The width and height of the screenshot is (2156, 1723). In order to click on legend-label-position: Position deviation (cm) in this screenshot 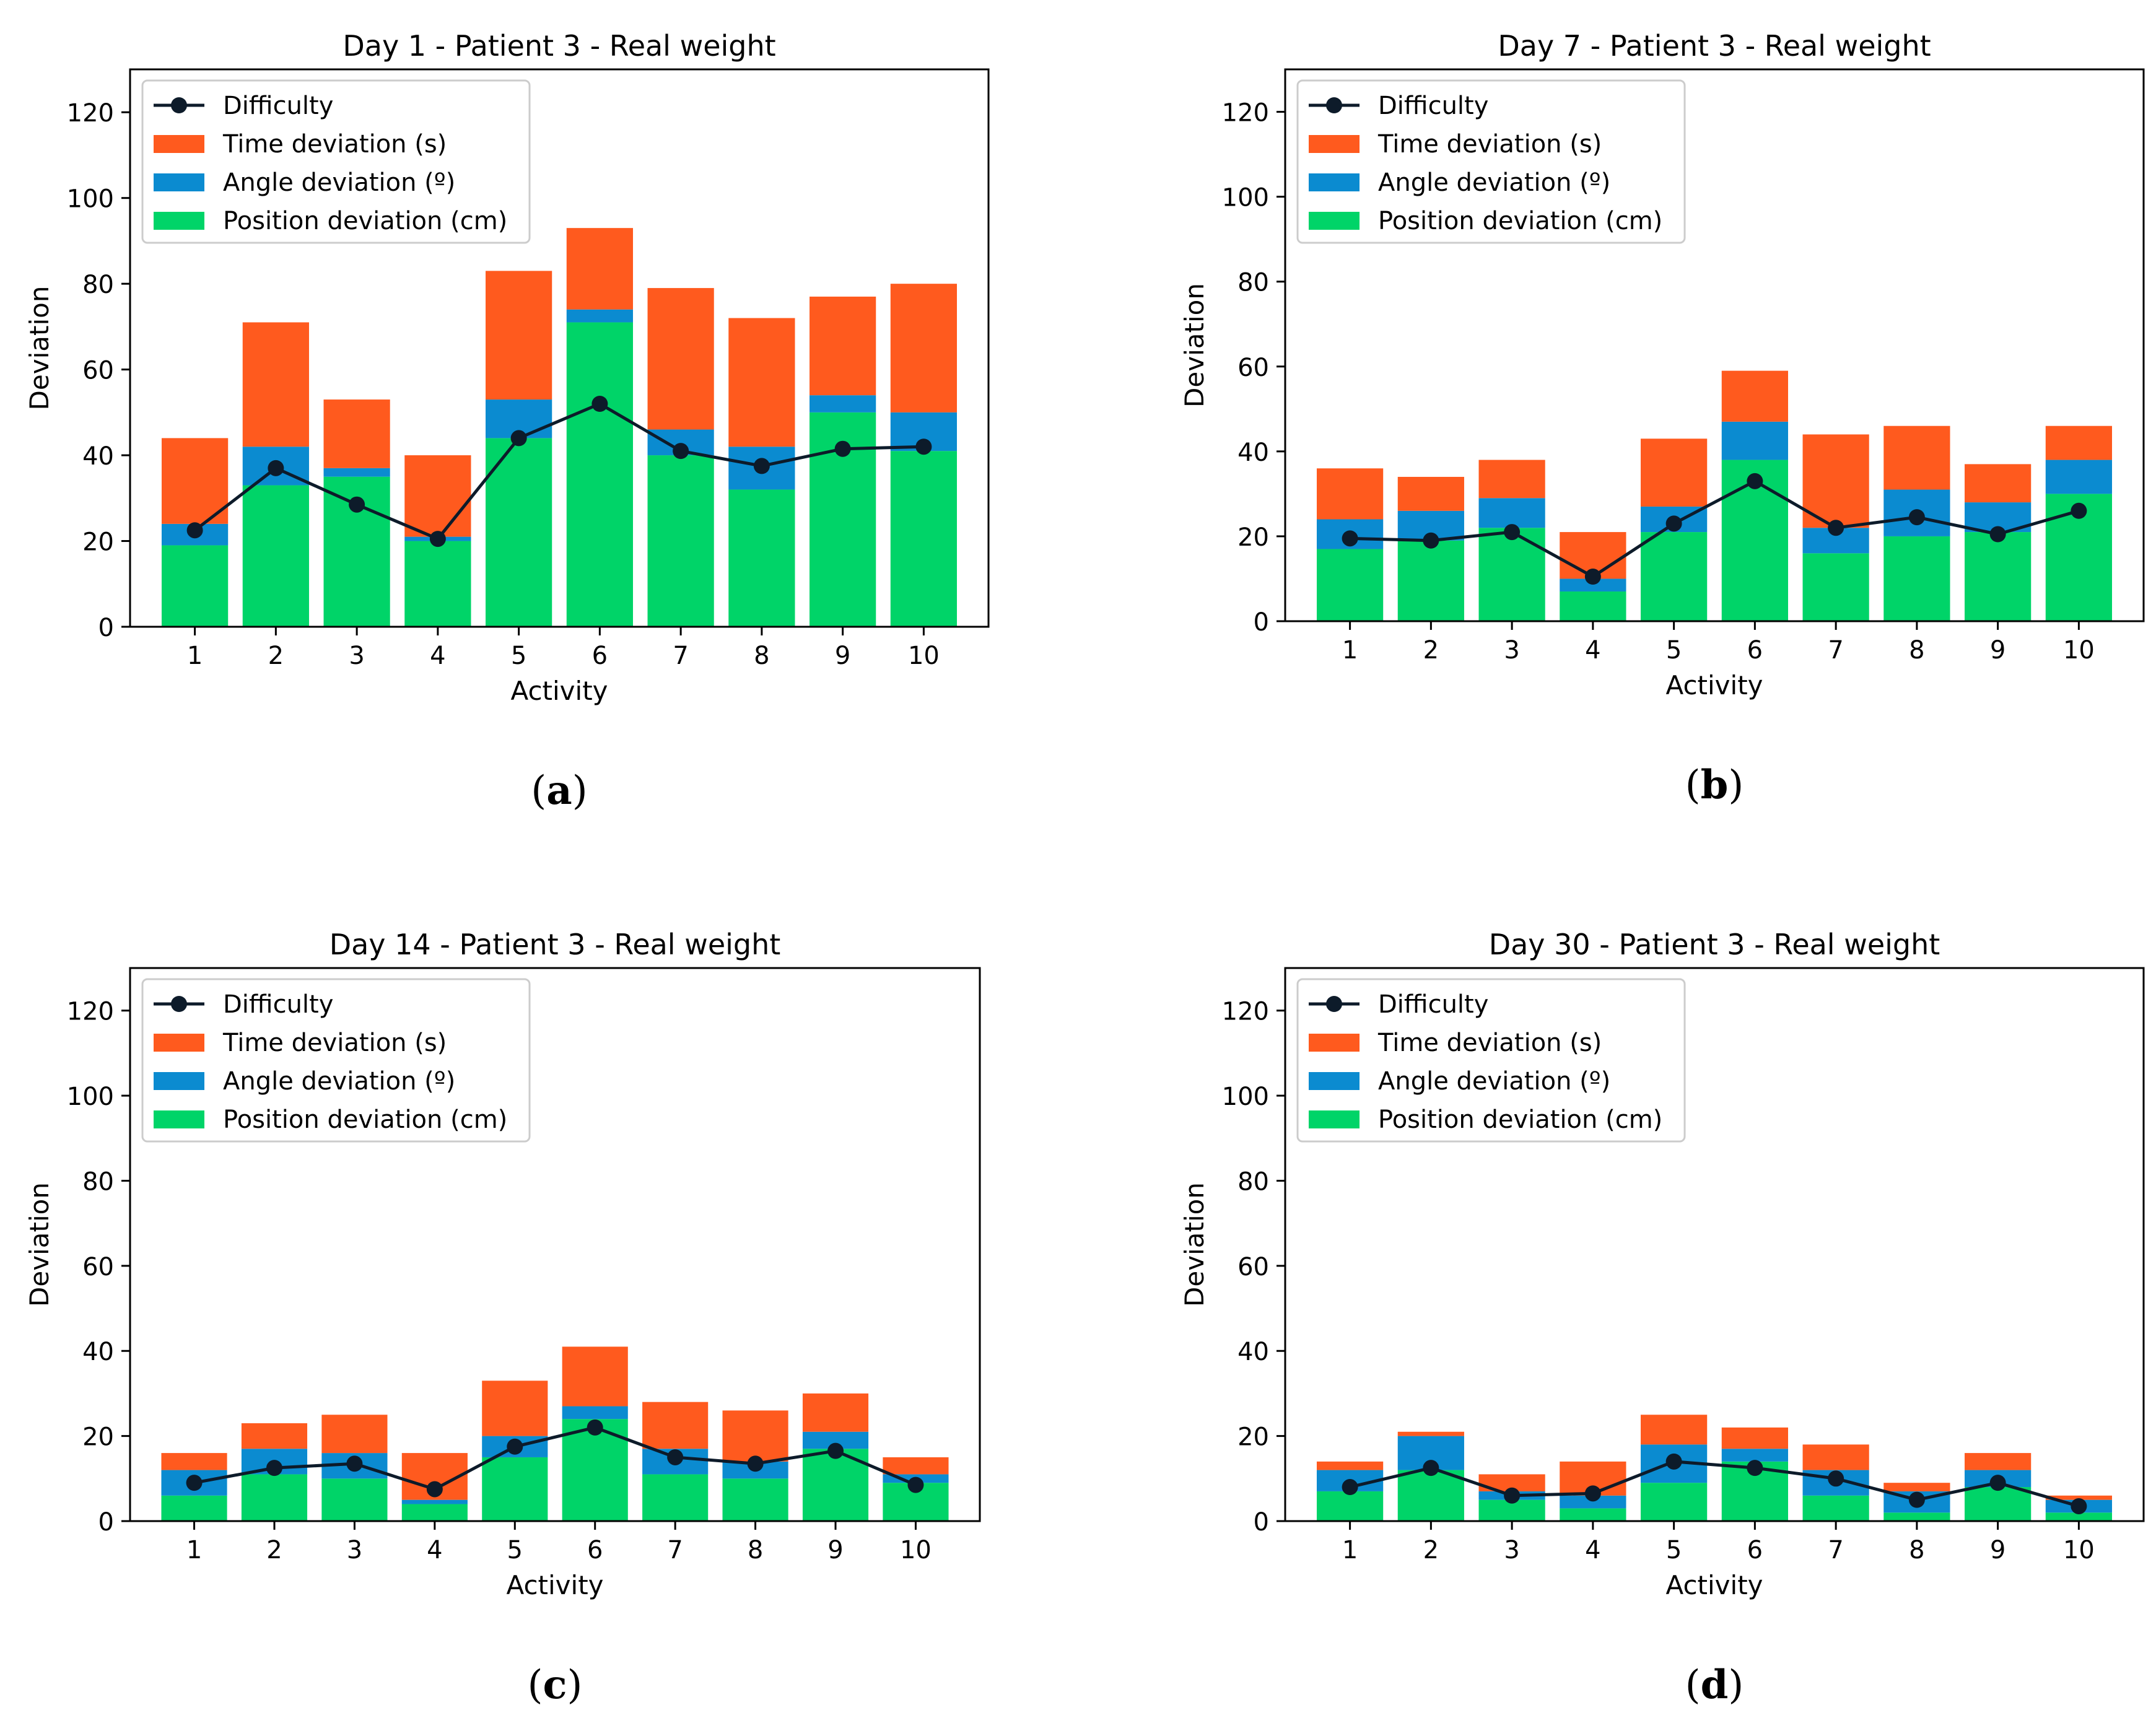, I will do `click(365, 1120)`.